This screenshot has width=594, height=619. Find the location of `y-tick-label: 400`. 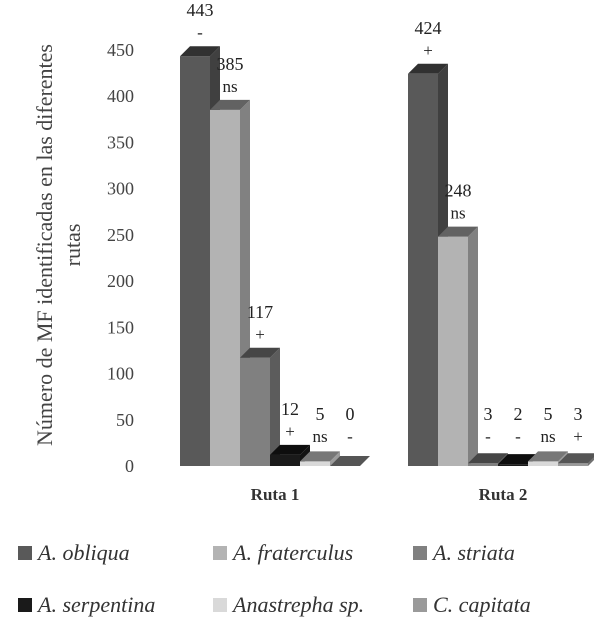

y-tick-label: 400 is located at coordinates (120, 96).